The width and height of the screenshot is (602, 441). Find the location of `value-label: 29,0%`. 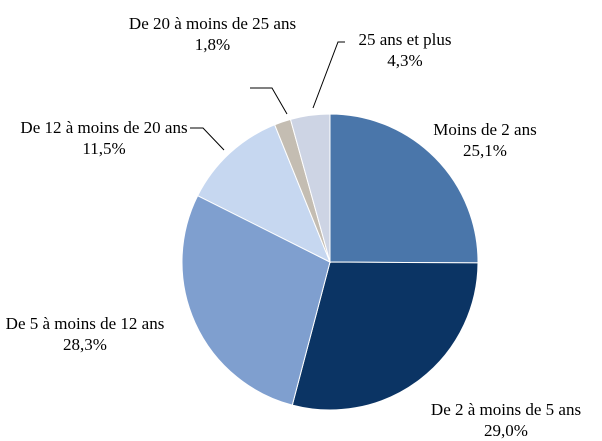

value-label: 29,0% is located at coordinates (506, 430).